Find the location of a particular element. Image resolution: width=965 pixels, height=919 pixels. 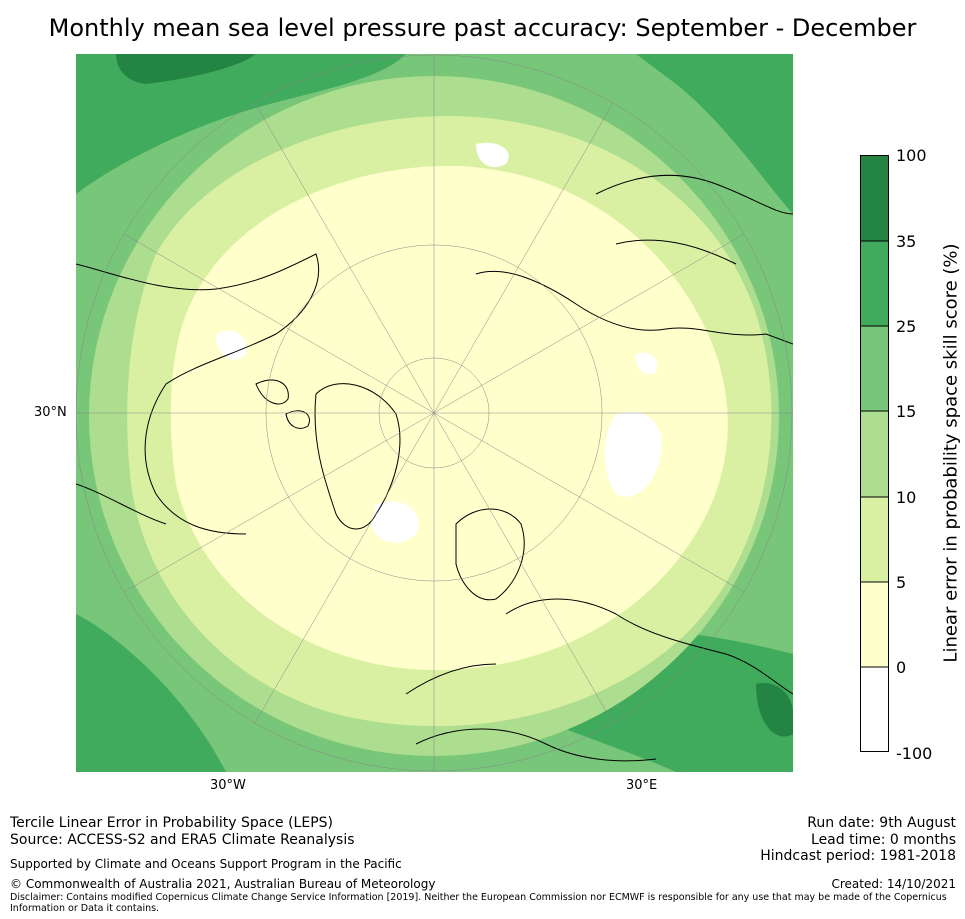

coastline-greenland is located at coordinates (357, 456).